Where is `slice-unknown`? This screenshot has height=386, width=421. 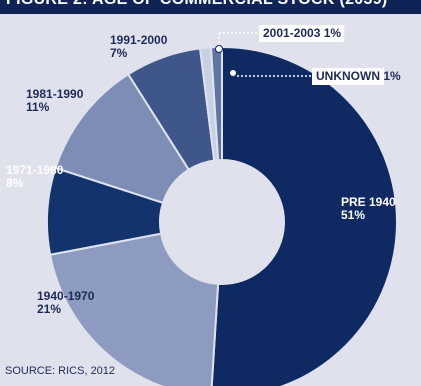
slice-unknown is located at coordinates (216, 103).